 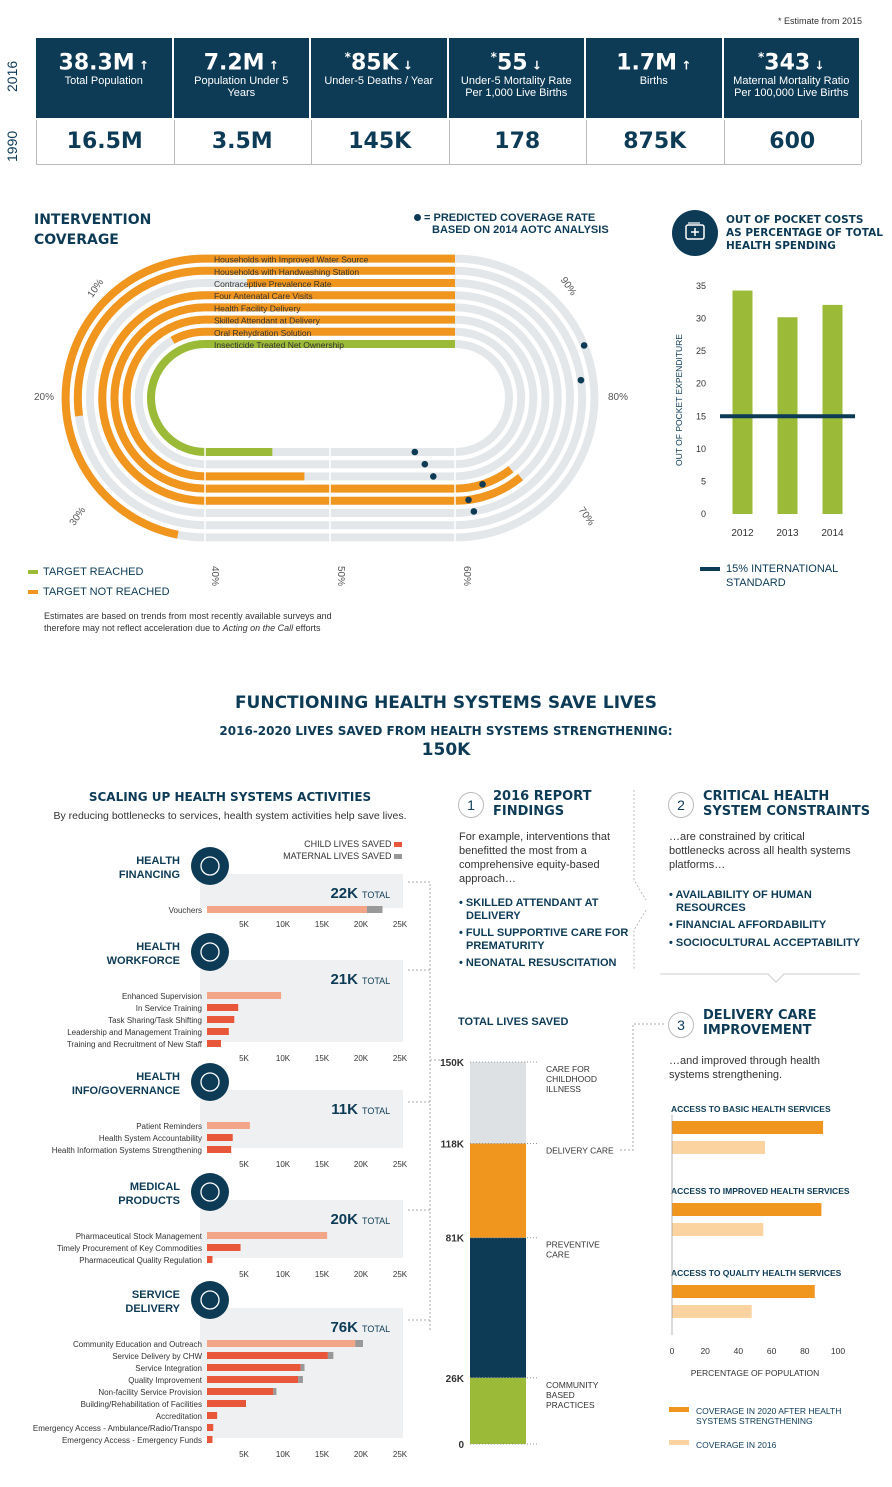 What do you see at coordinates (653, 81) in the screenshot?
I see `stat-label: Births` at bounding box center [653, 81].